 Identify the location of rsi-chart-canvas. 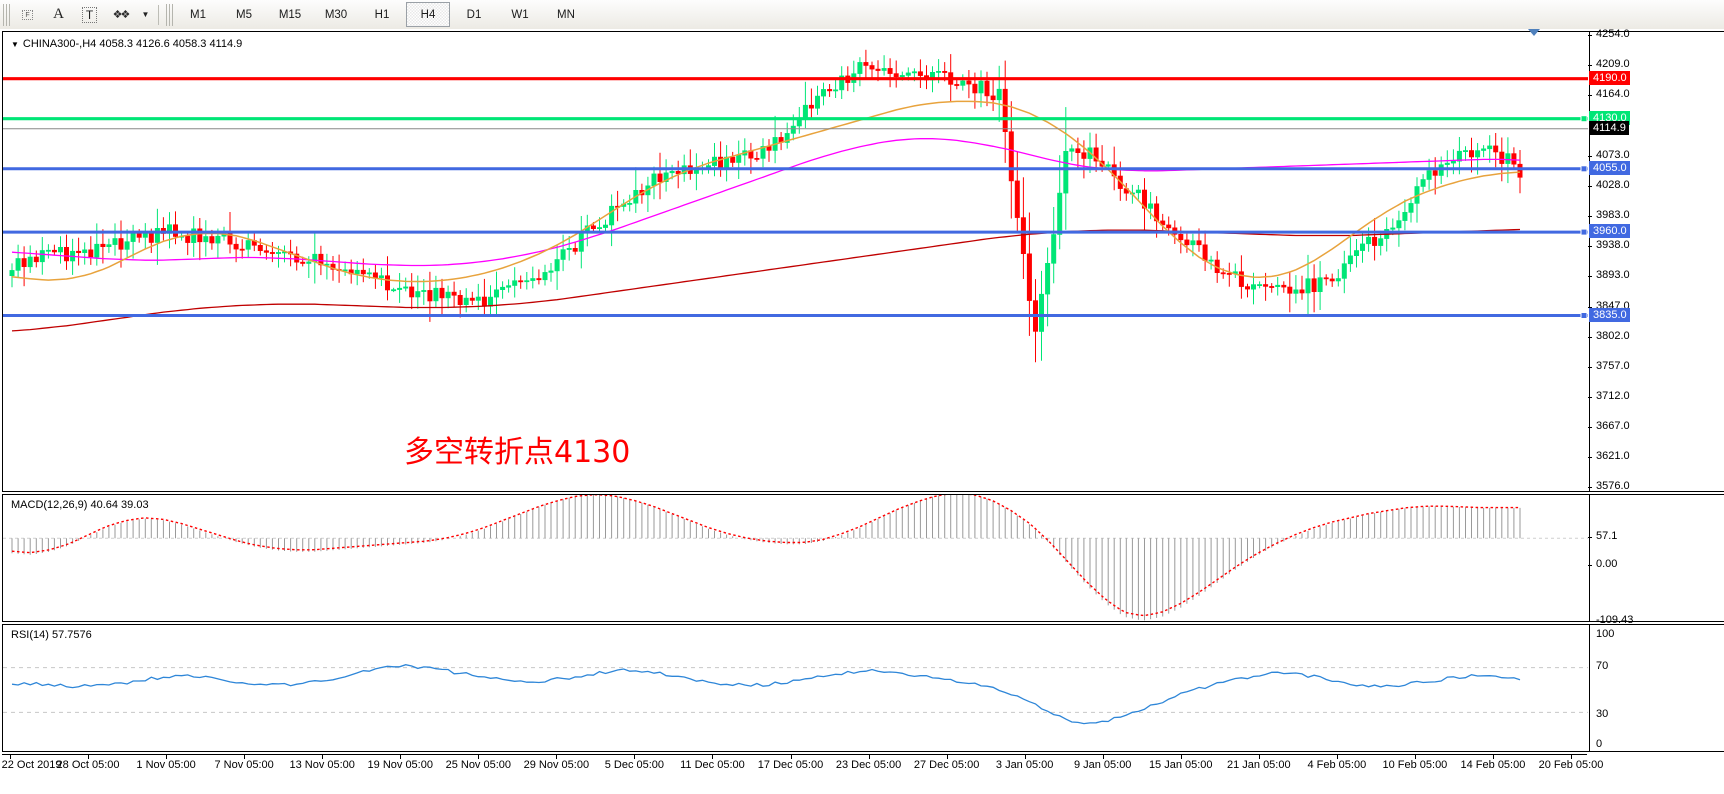
(795, 694).